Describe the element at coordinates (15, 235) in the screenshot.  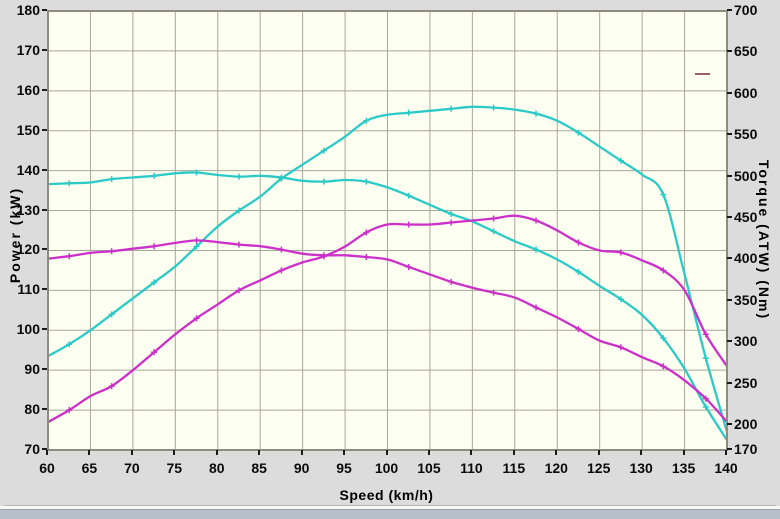
I see `left-axis-title: Power (kW)` at that location.